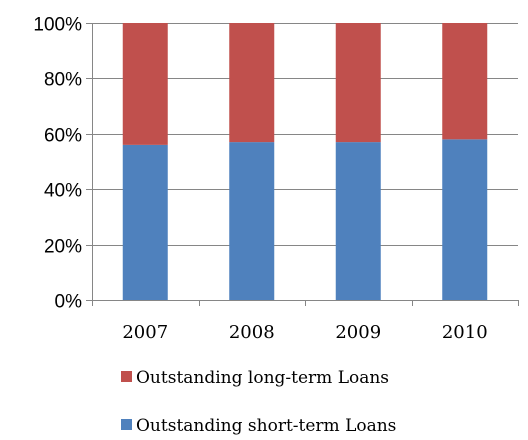 Image resolution: width=528 pixels, height=440 pixels. What do you see at coordinates (358, 332) in the screenshot?
I see `x-tick-label: 2009` at bounding box center [358, 332].